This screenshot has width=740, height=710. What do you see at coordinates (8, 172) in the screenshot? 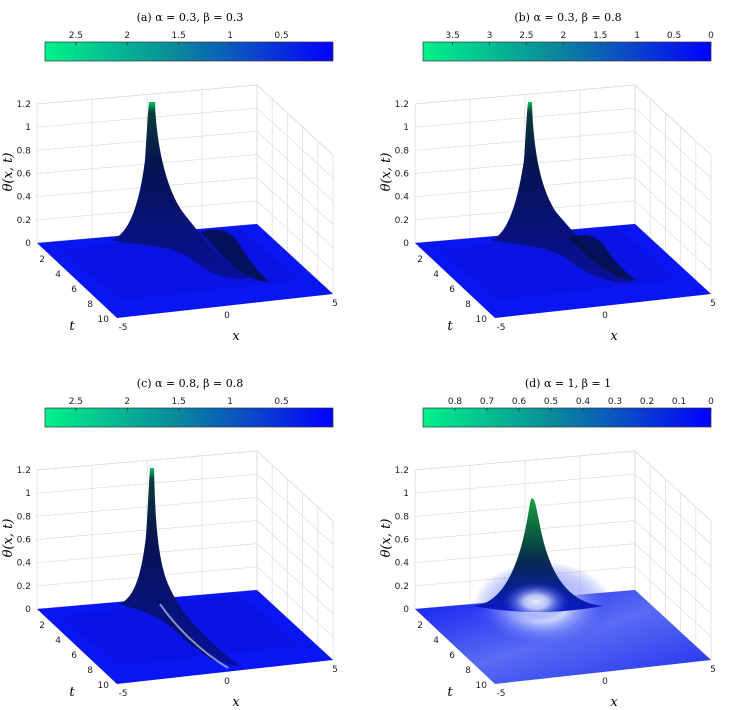
I see `z-axis-label: θ(x, t)` at bounding box center [8, 172].